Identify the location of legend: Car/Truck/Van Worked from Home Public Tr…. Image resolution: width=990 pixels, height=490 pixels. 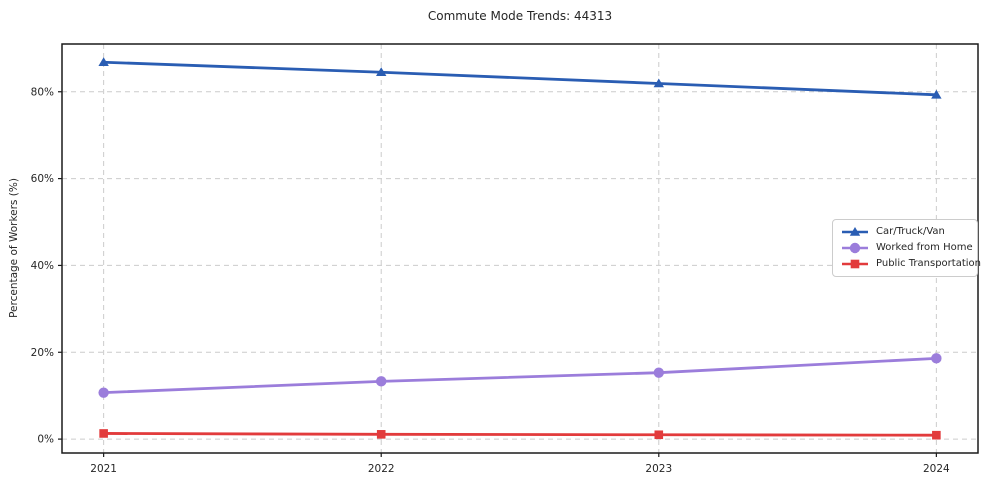
(906, 248).